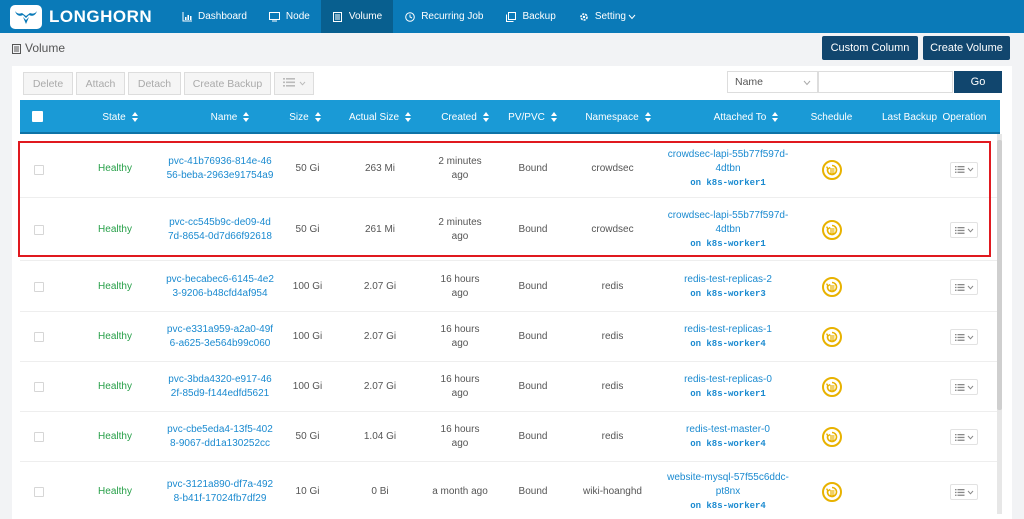  I want to click on custom-column-button: Custom Column, so click(870, 48).